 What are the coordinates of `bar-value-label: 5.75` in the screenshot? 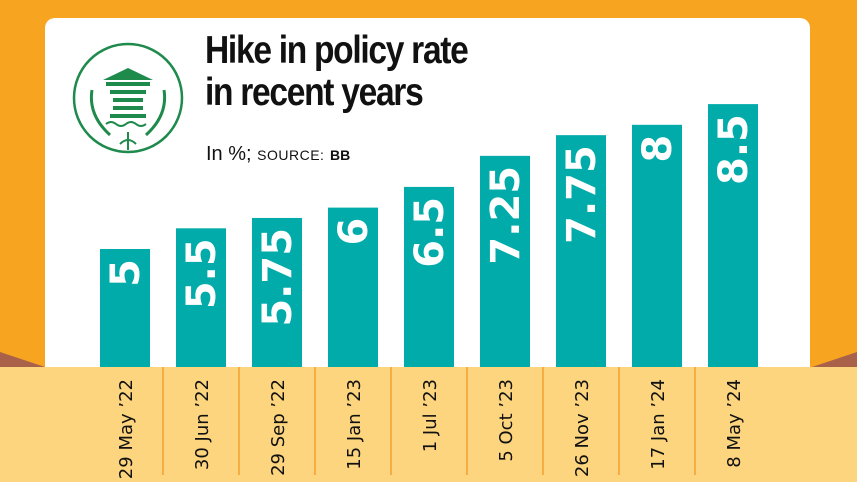 It's located at (278, 277).